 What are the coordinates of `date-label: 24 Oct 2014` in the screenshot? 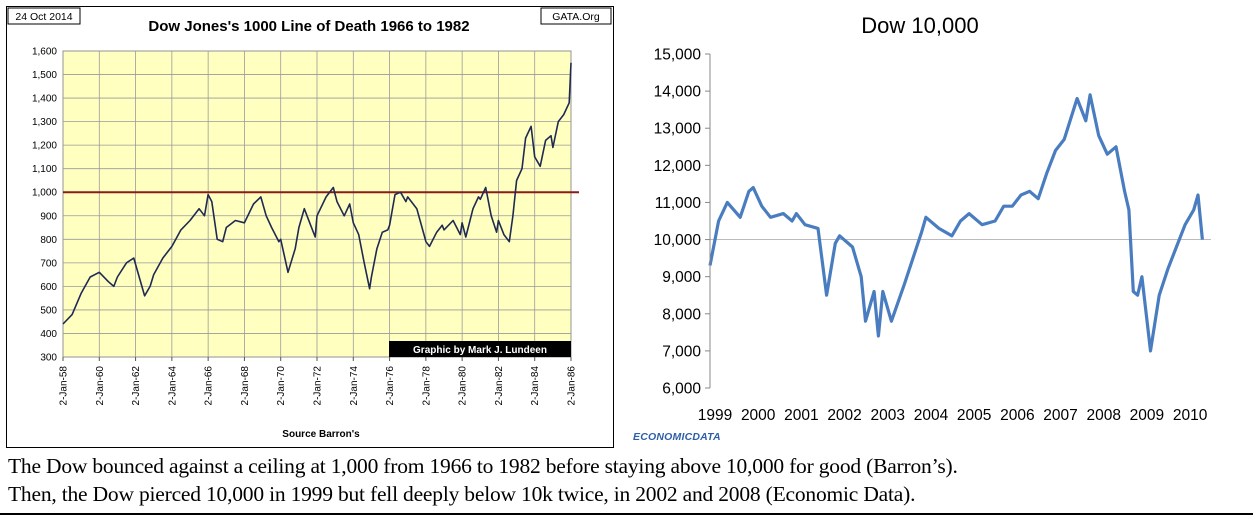 It's located at (43, 17).